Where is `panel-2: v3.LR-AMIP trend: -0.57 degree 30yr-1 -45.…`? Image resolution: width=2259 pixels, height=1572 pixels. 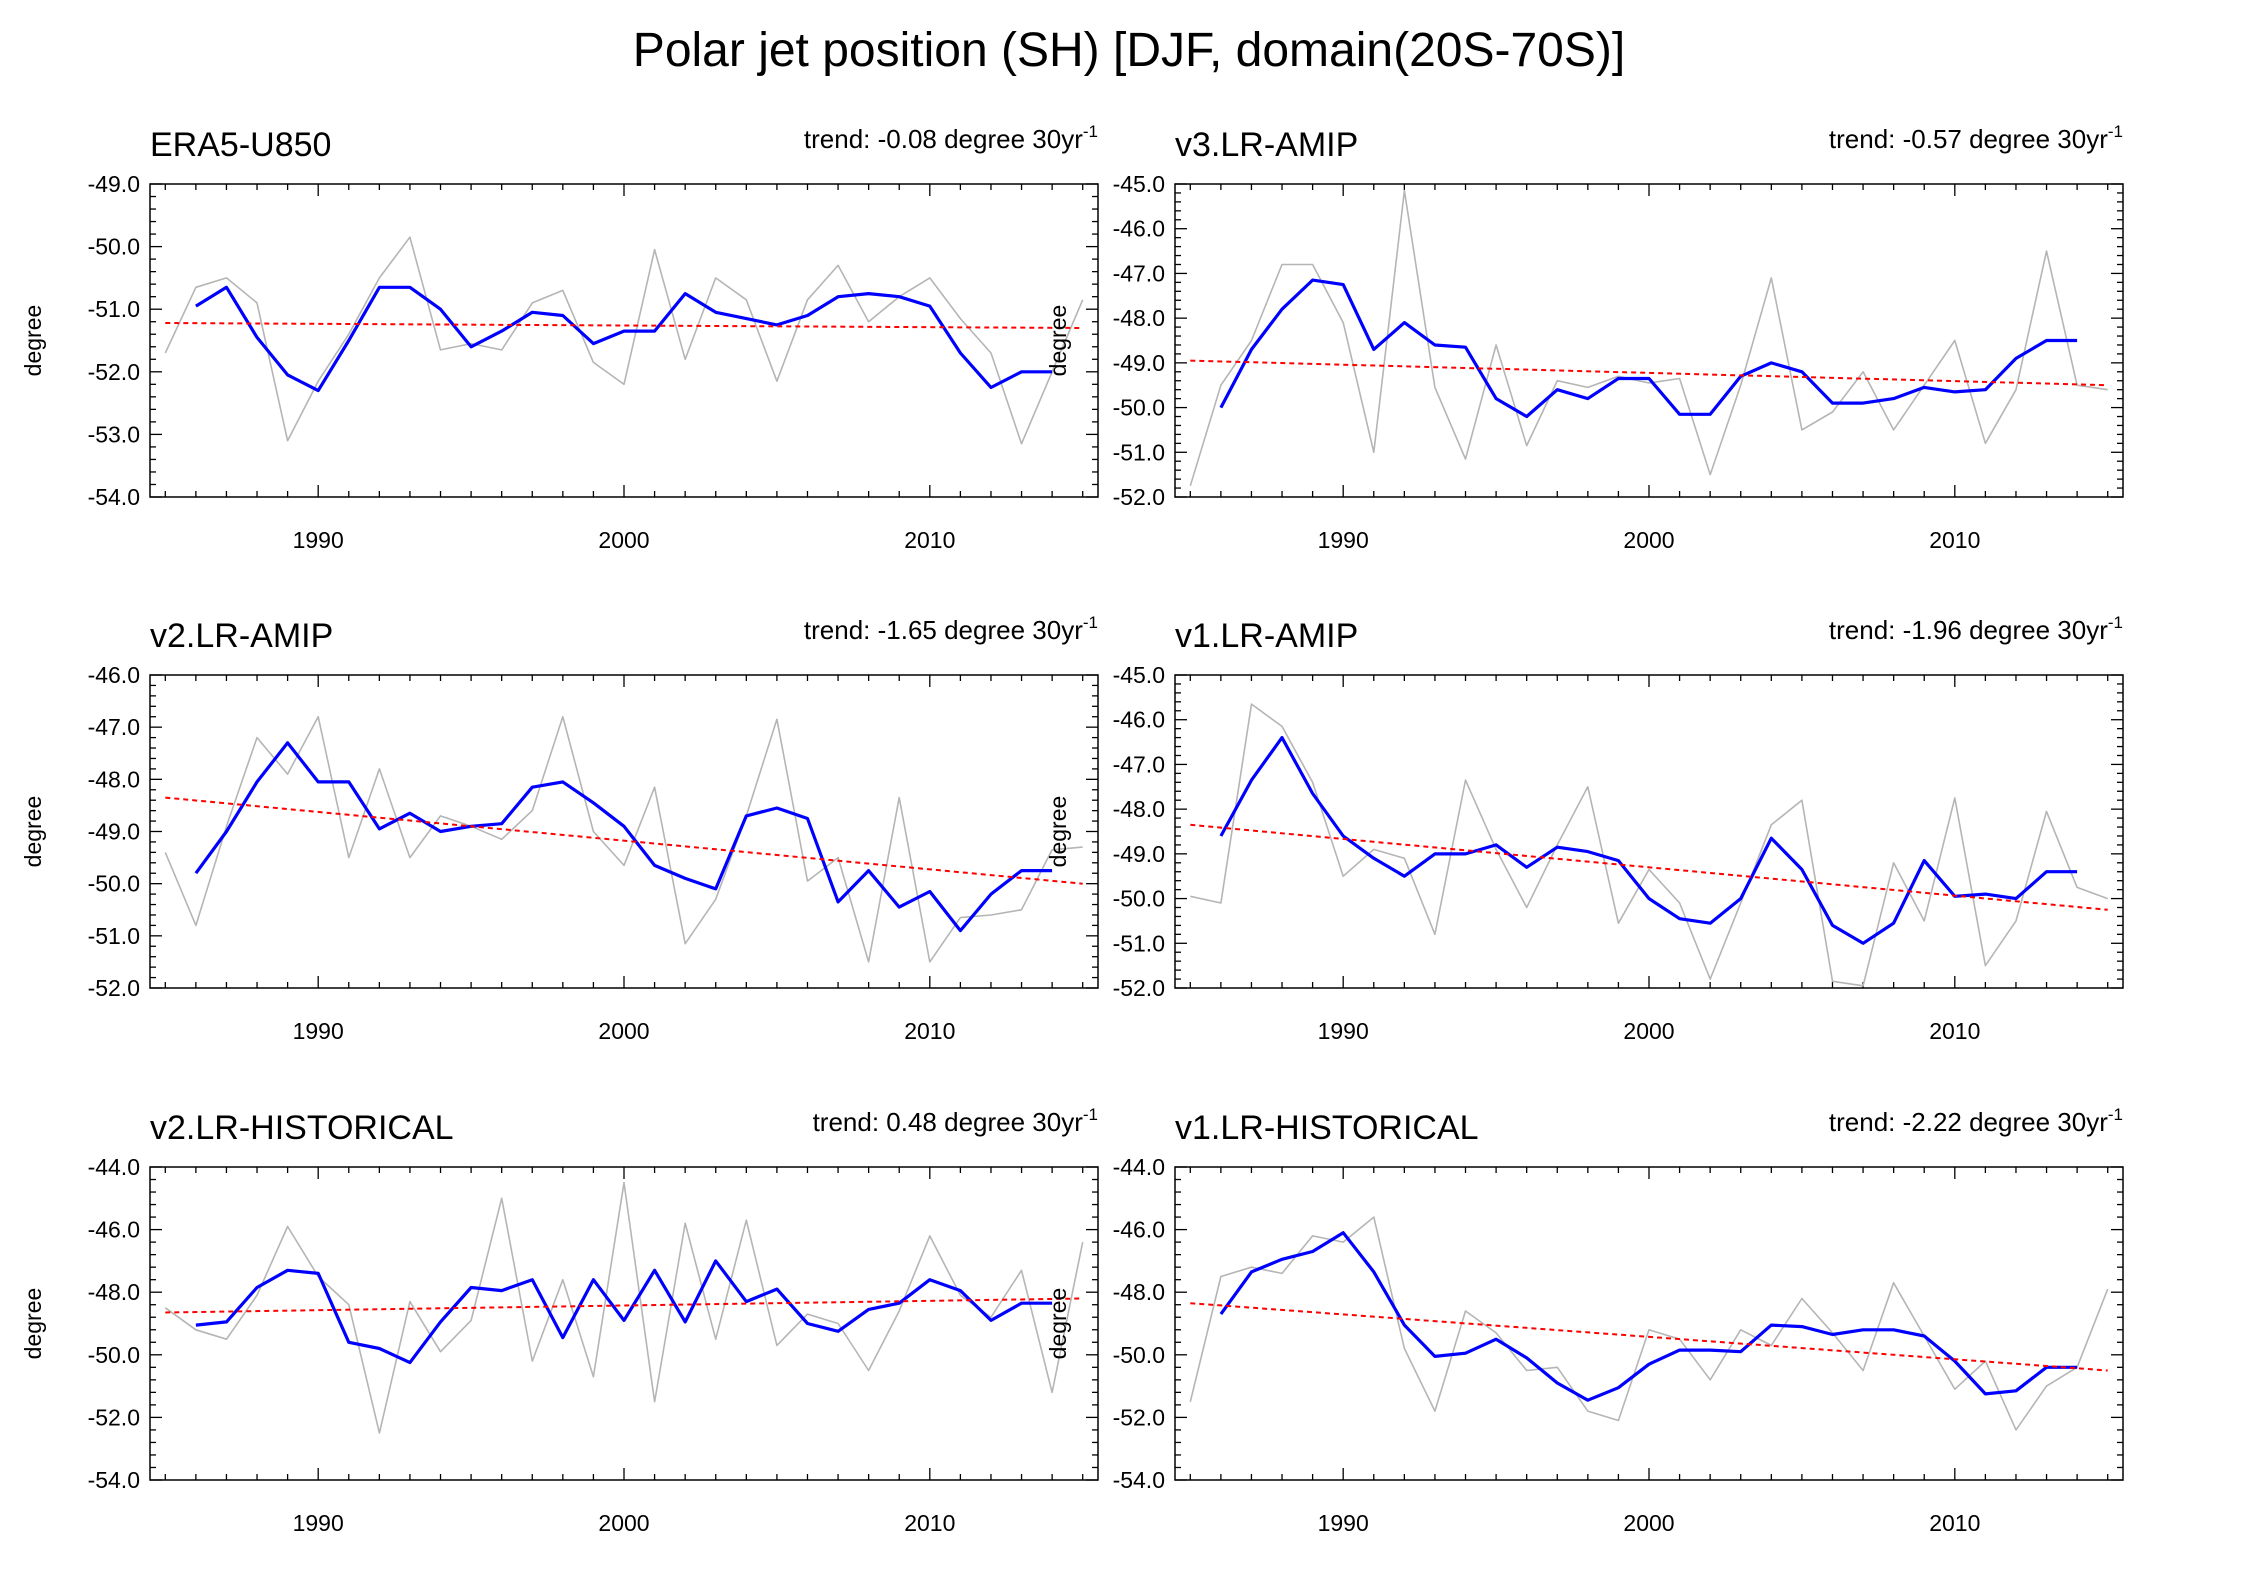
panel-2: v3.LR-AMIP trend: -0.57 degree 30yr-1 -45.… is located at coordinates (1584, 337).